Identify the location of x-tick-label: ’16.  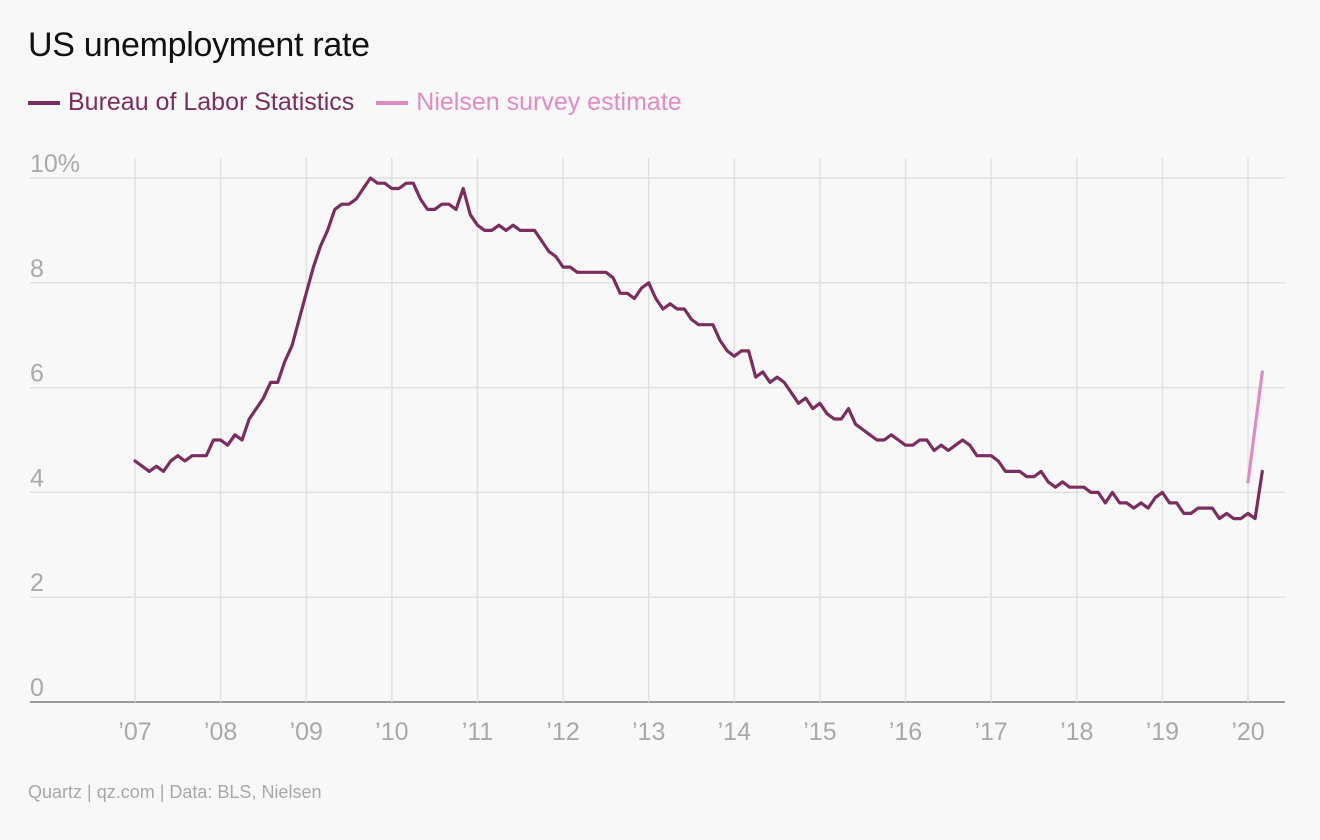
(905, 732).